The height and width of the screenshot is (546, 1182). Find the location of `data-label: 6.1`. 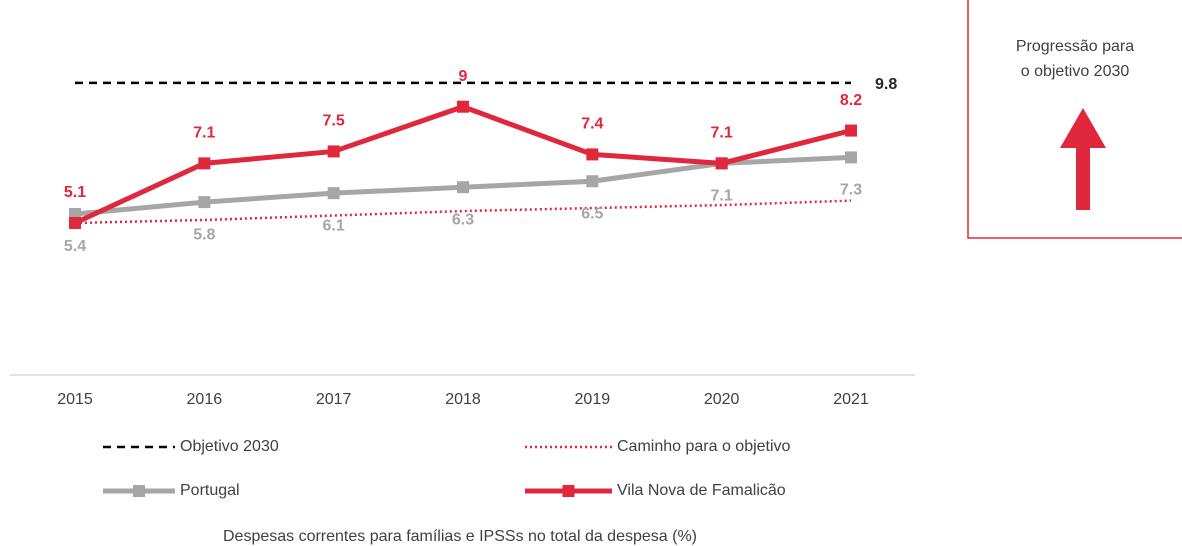

data-label: 6.1 is located at coordinates (334, 225).